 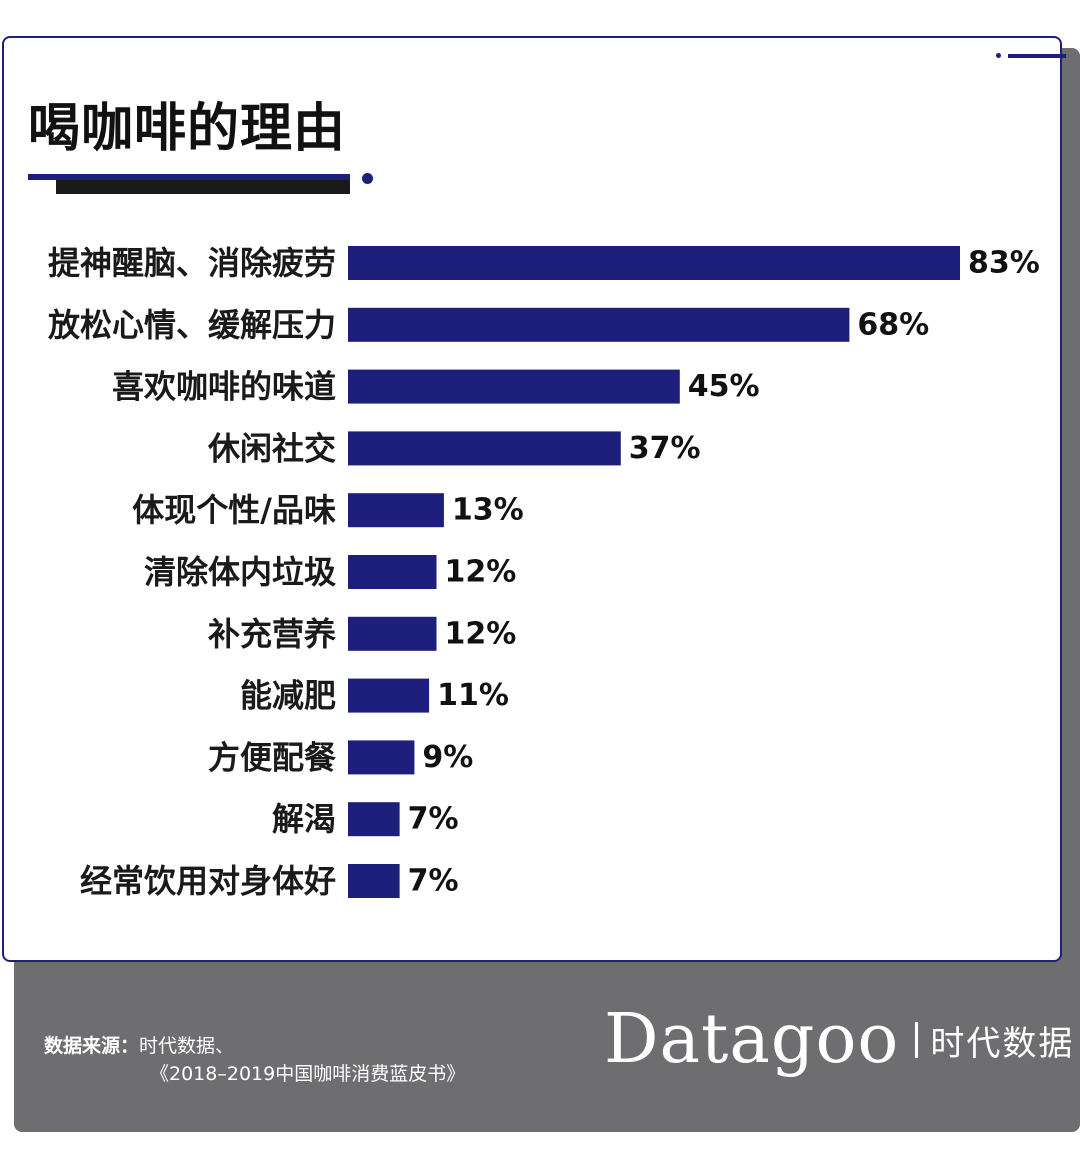 What do you see at coordinates (367, 178) in the screenshot?
I see `title-underline-dot` at bounding box center [367, 178].